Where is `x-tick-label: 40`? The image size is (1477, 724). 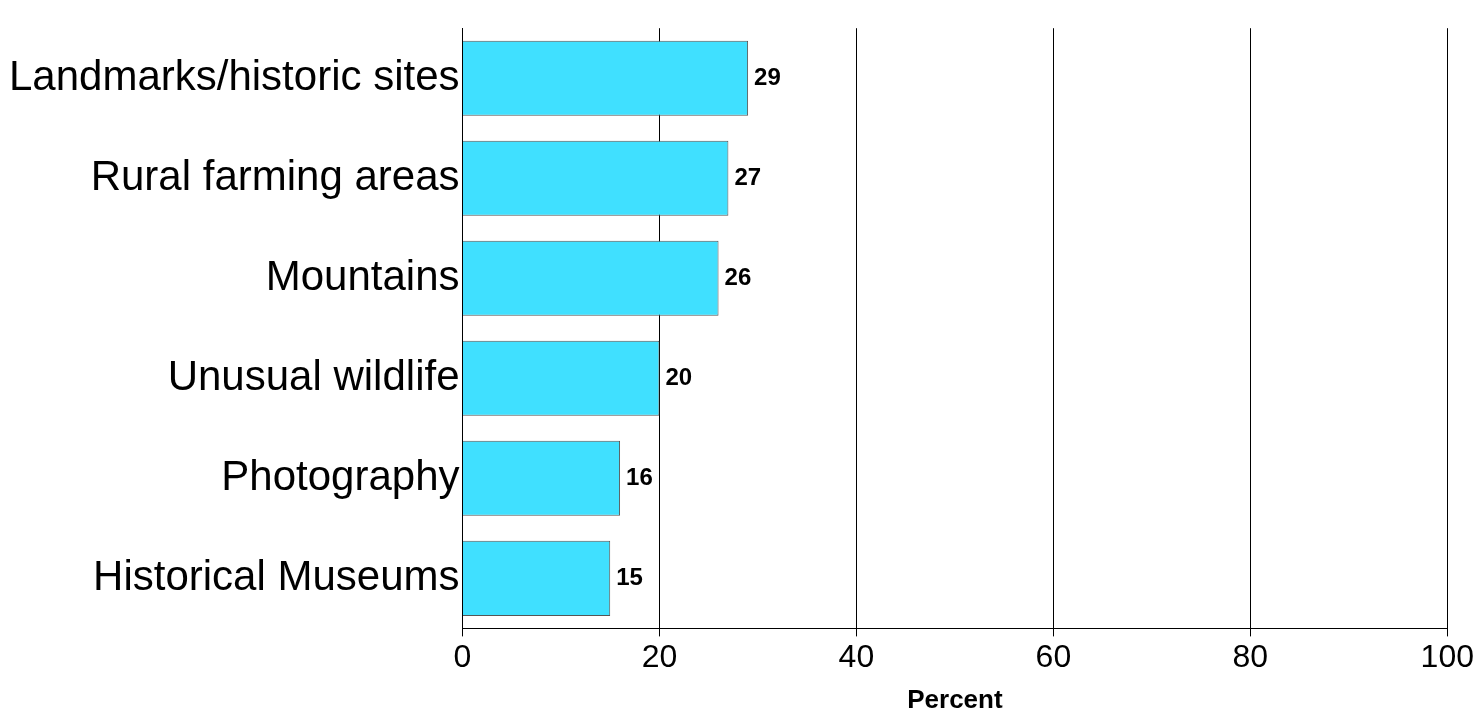 x-tick-label: 40 is located at coordinates (856, 656).